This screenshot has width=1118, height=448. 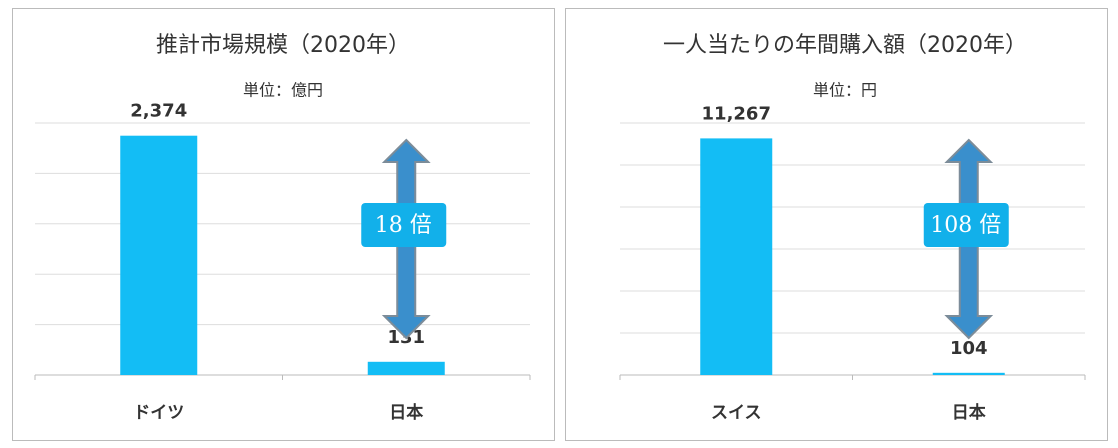 I want to click on x-tick-label: スイス, so click(x=736, y=413).